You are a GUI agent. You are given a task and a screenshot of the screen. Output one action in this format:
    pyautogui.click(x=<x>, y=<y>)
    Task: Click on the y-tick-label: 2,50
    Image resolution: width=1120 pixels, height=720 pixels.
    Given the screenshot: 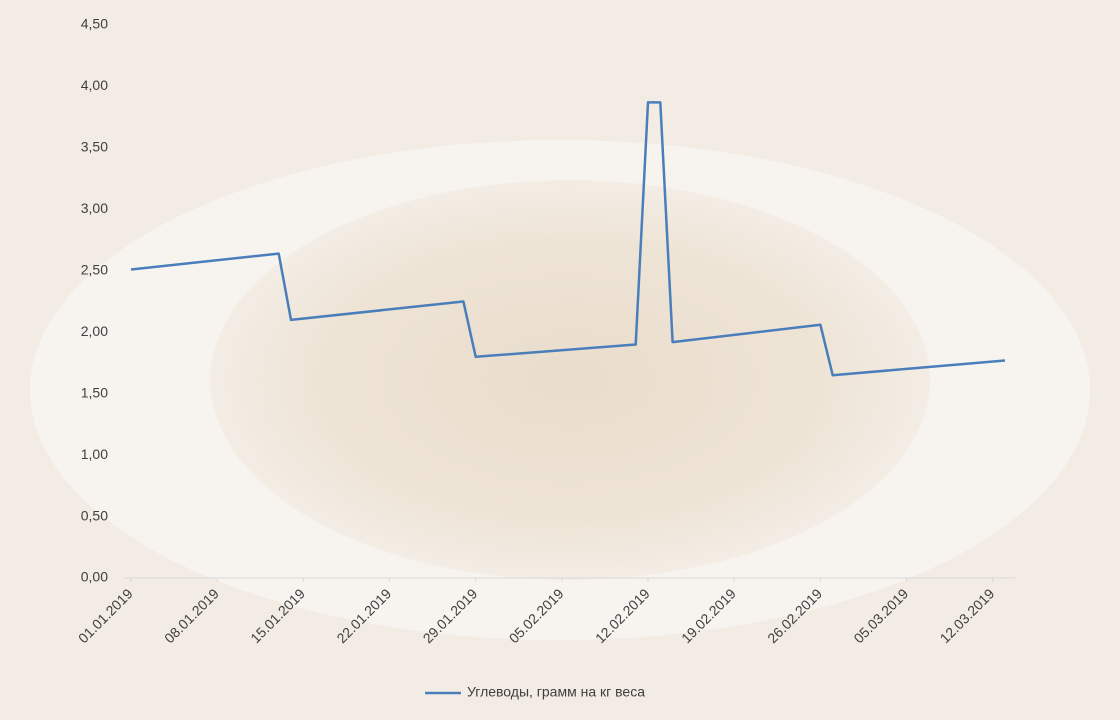 What is the action you would take?
    pyautogui.click(x=94, y=269)
    